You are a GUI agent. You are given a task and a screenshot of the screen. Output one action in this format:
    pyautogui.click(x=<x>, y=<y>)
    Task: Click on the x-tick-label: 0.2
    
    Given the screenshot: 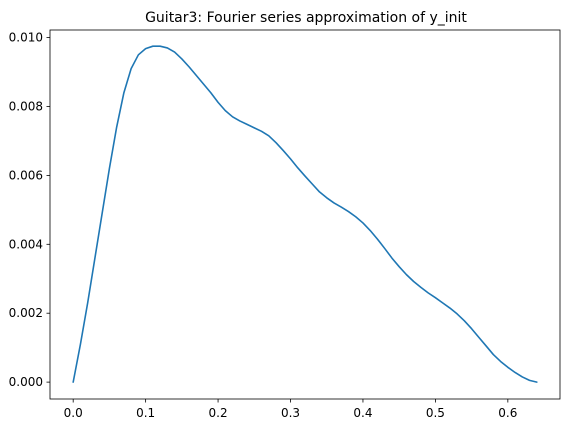 What is the action you would take?
    pyautogui.click(x=218, y=413)
    